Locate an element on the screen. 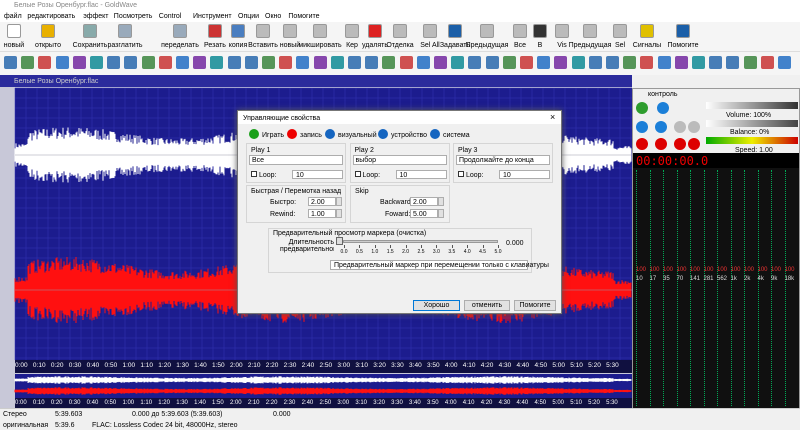 Image resolution: width=800 pixels, height=430 pixels. toolbar-label: Кер is located at coordinates (352, 45).